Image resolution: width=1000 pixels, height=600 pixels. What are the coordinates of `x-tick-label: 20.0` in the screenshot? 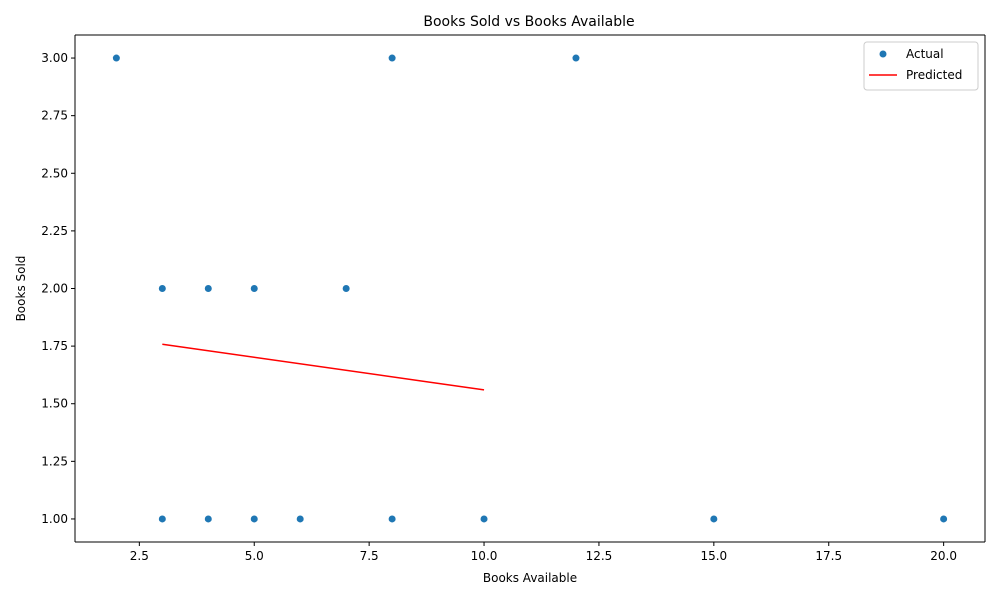 It's located at (943, 556).